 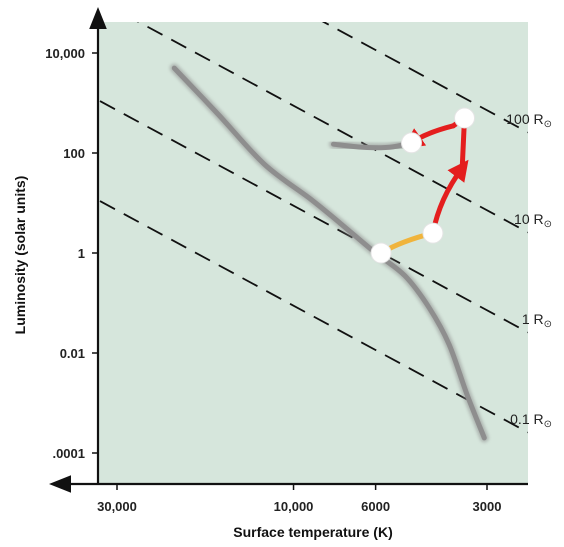 I want to click on radius-label-2: 1 R⊙, so click(x=537, y=320).